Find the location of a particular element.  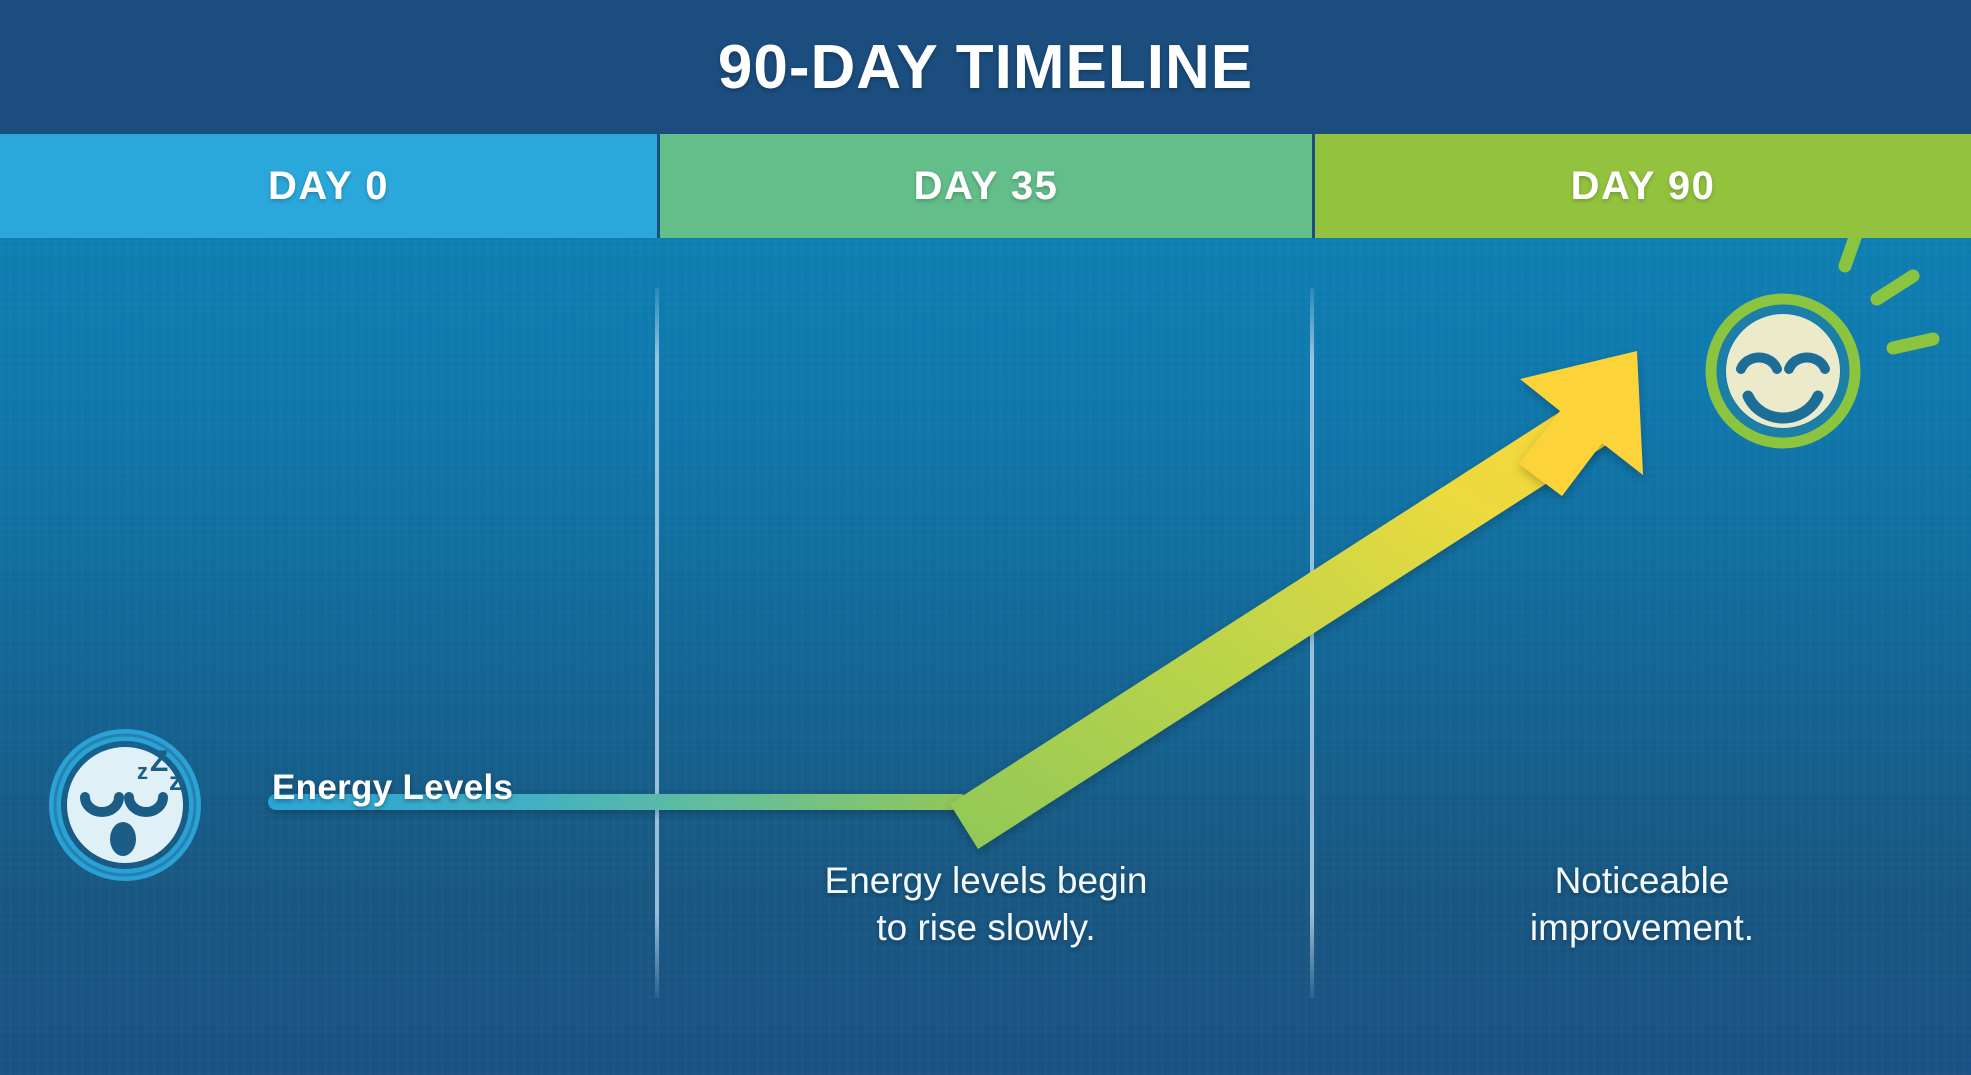

energy-line-flat is located at coordinates (618, 802).